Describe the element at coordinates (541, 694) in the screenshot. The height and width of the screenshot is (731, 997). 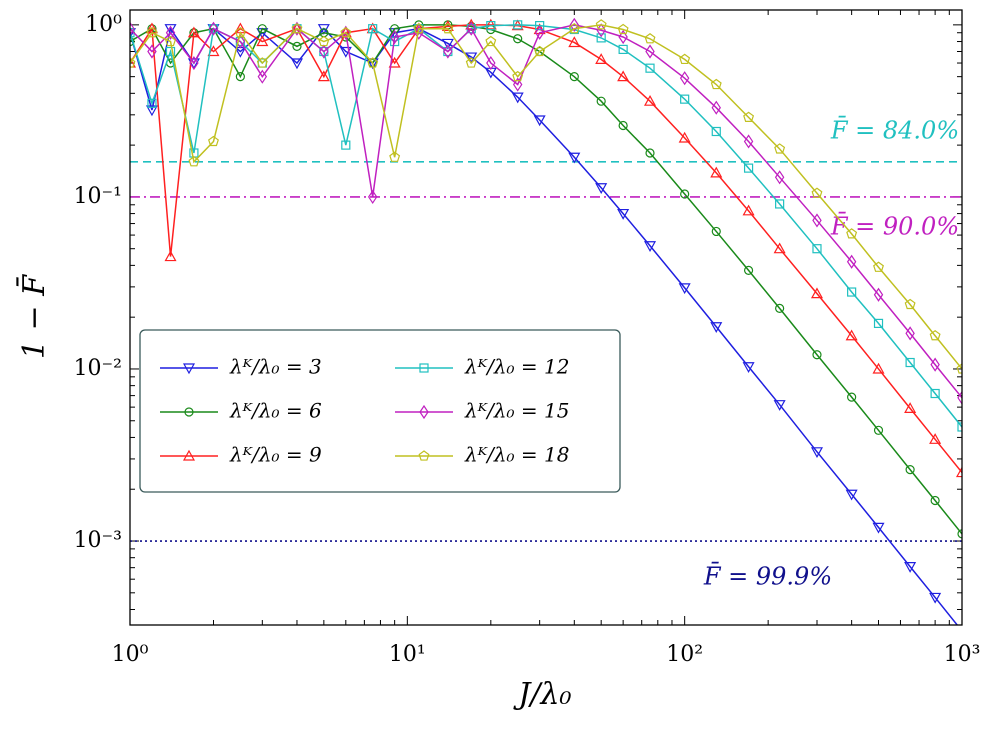
I see `x-axis-label: J/λ₀` at that location.